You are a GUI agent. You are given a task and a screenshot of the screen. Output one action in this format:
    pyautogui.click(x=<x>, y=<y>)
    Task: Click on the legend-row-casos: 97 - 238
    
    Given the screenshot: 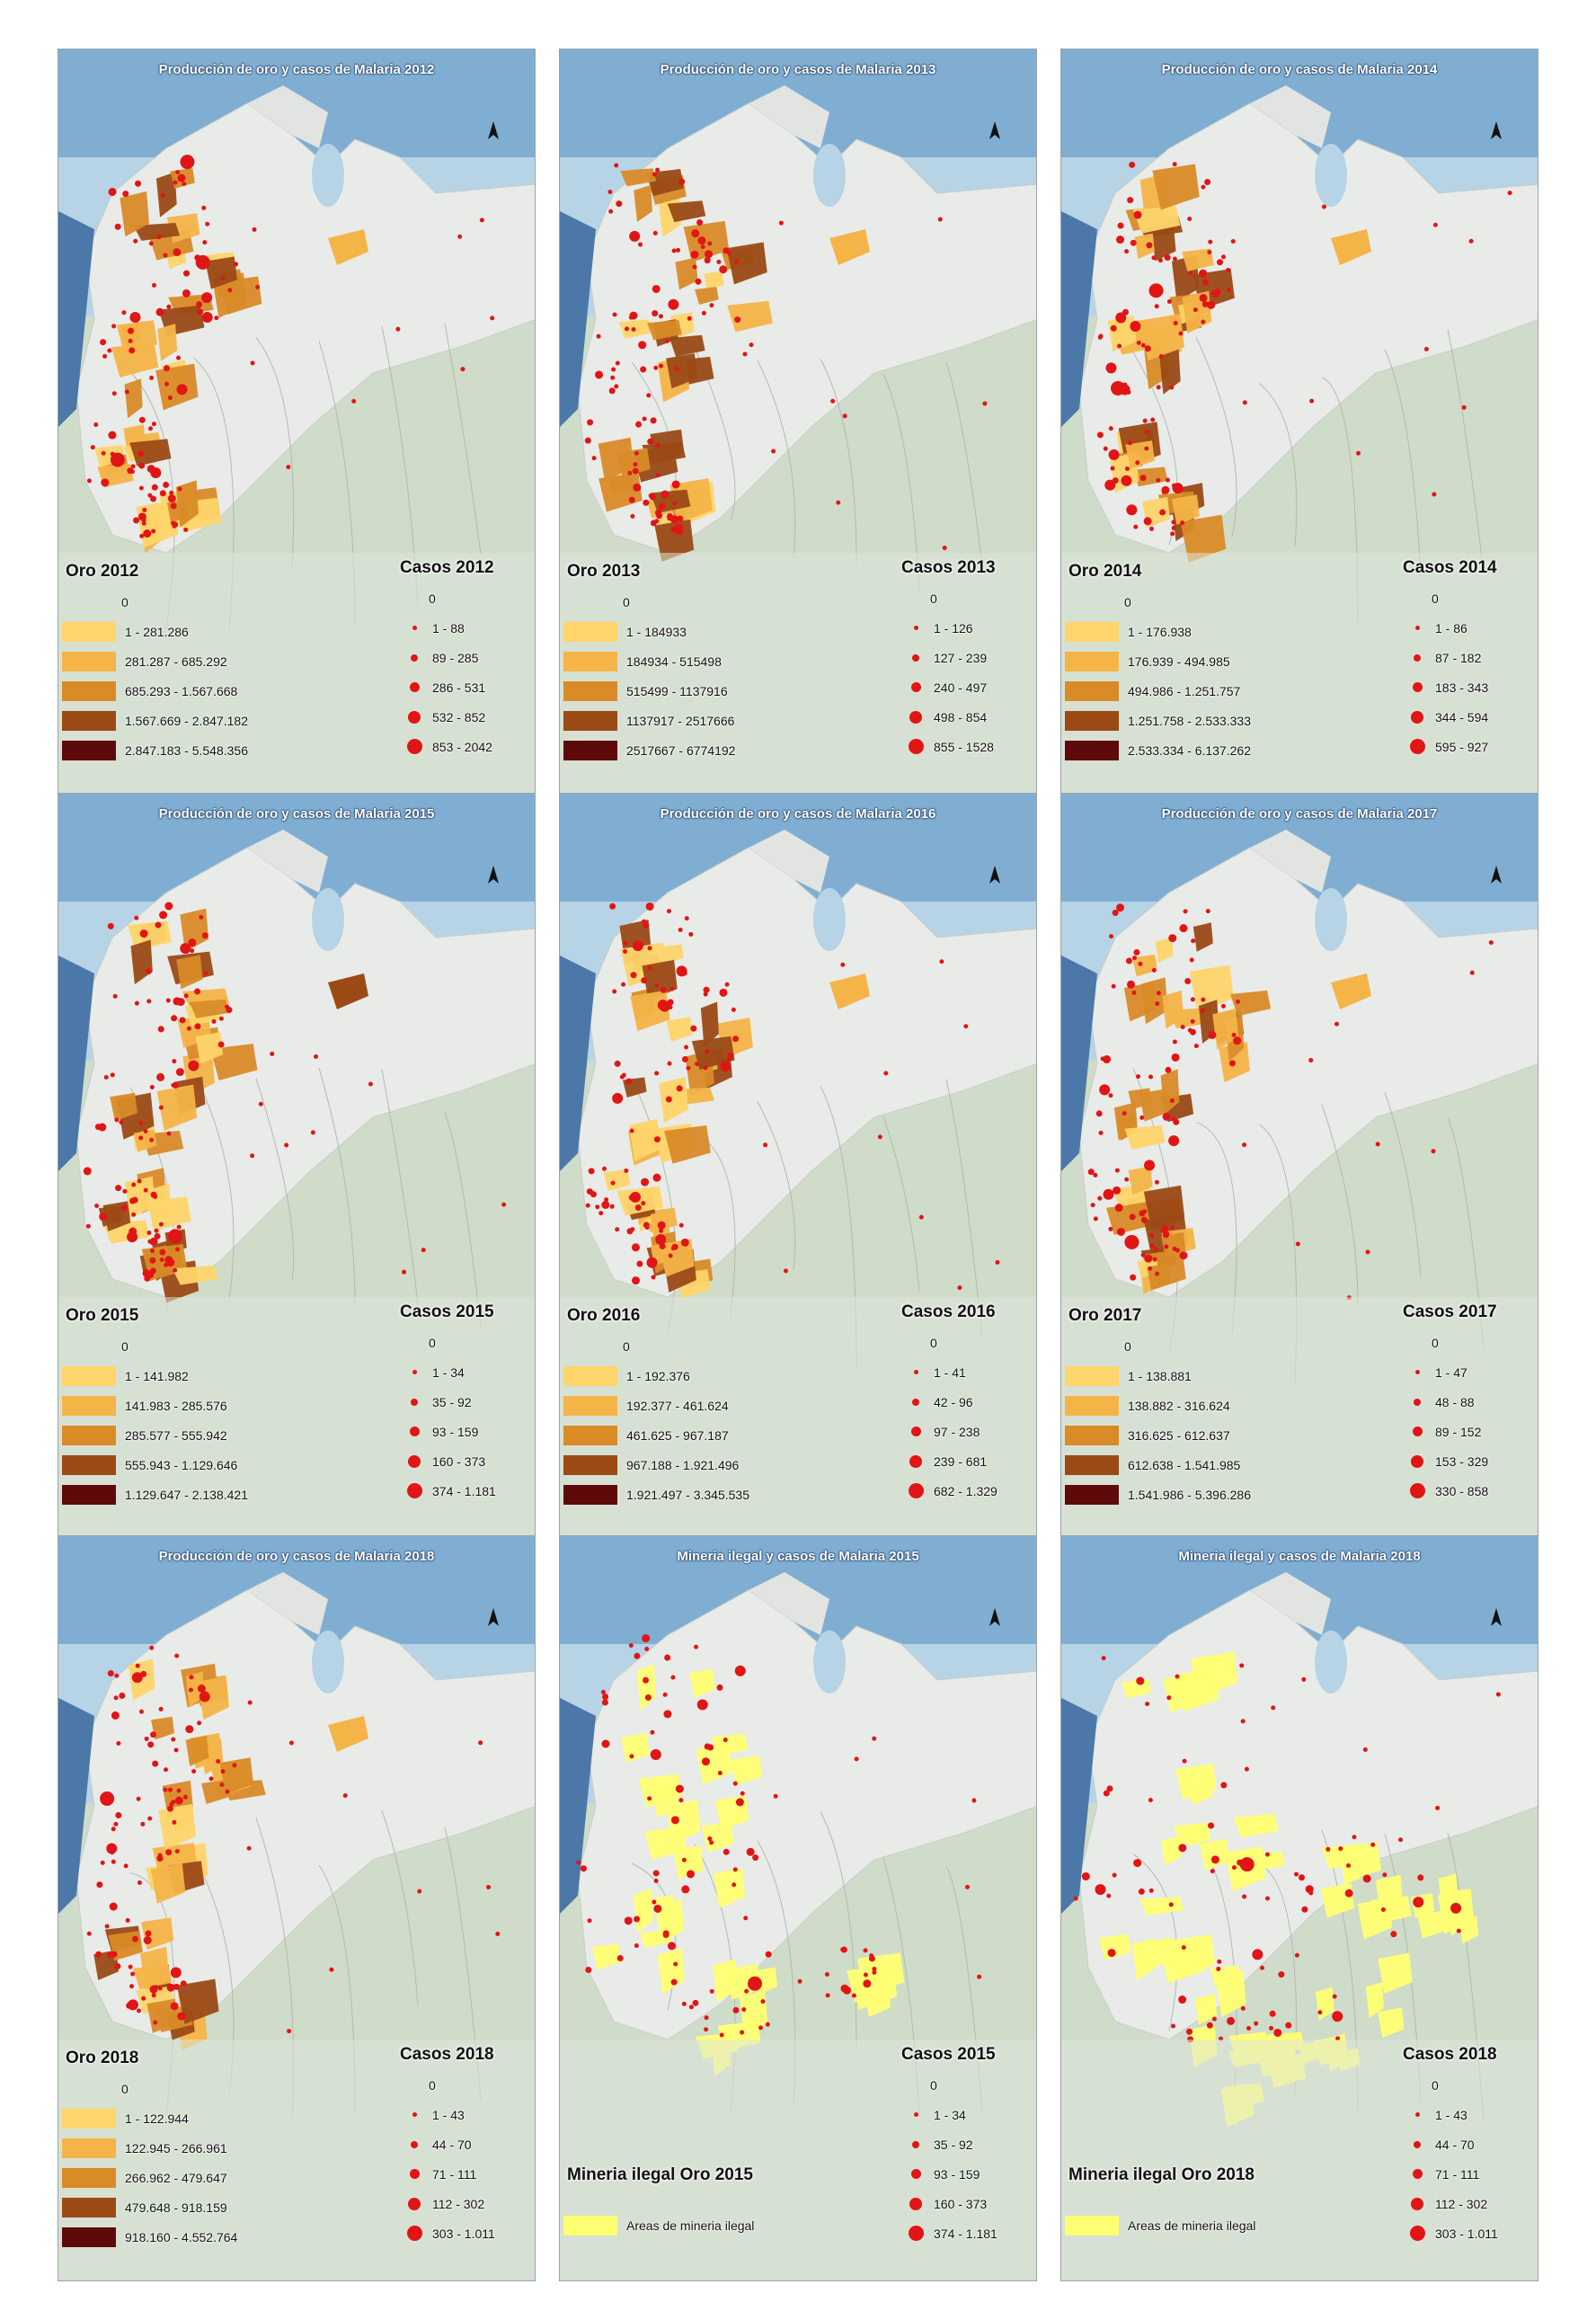 What is the action you would take?
    pyautogui.click(x=965, y=1431)
    